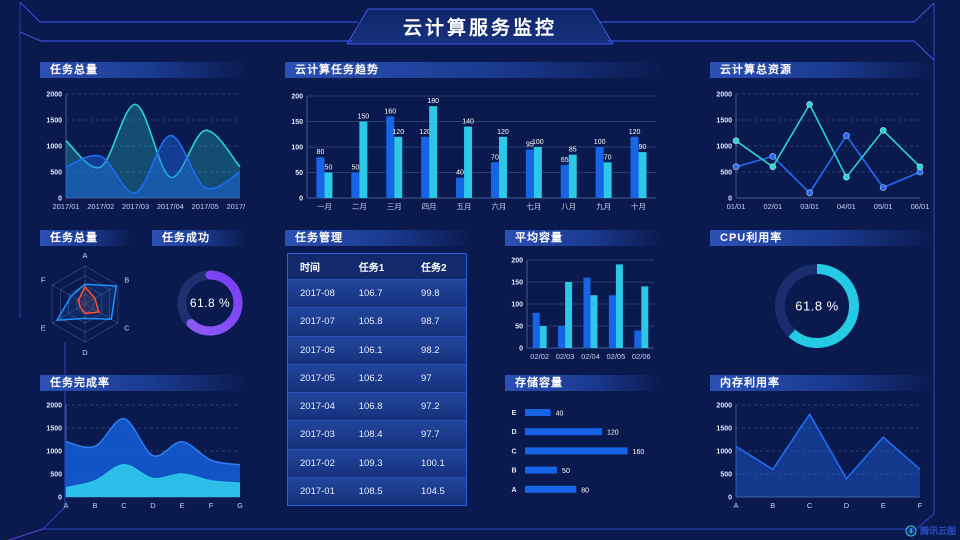 The width and height of the screenshot is (960, 540). Describe the element at coordinates (377, 377) in the screenshot. I see `table-row: 2017-05 106.2 97` at that location.